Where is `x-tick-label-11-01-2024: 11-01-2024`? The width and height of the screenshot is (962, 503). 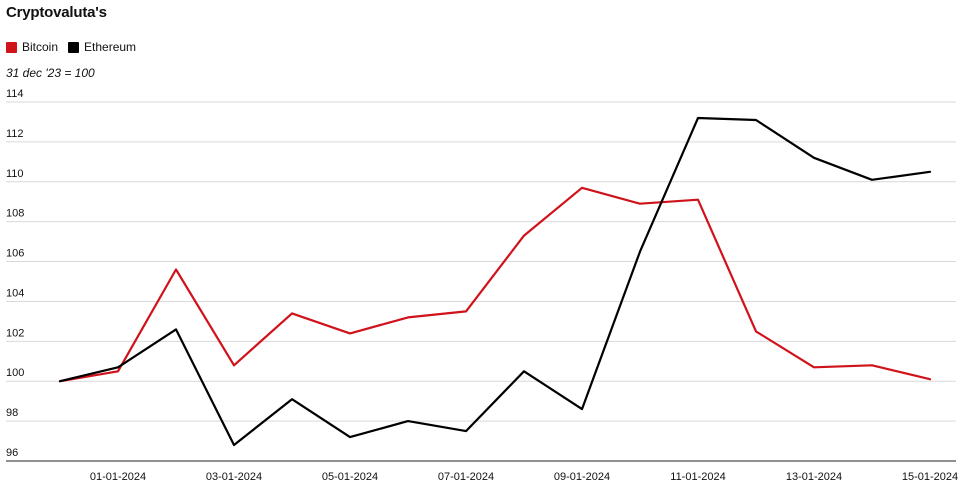 x-tick-label-11-01-2024: 11-01-2024 is located at coordinates (697, 477).